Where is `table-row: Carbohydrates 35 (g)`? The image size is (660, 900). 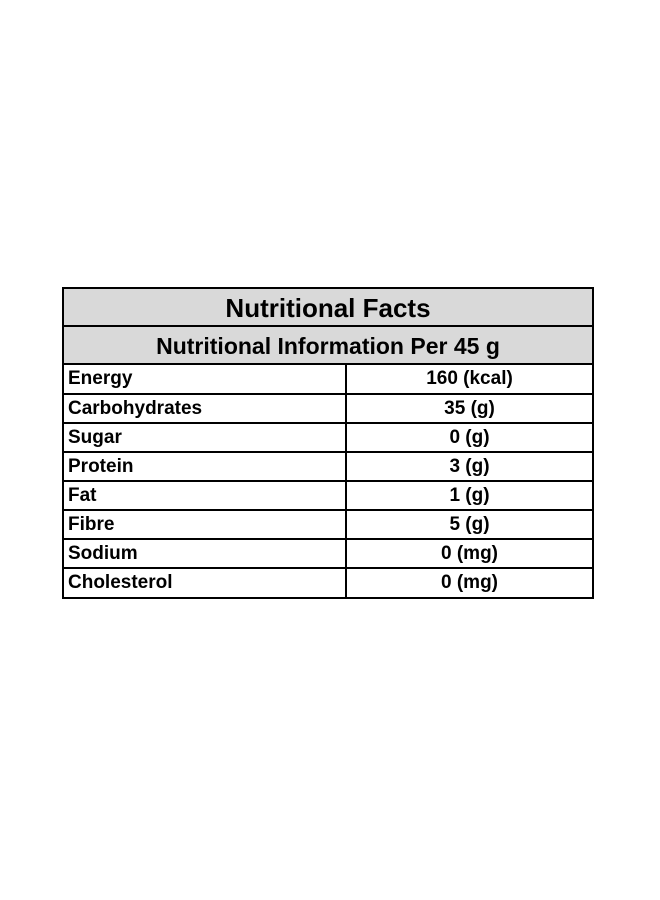 table-row: Carbohydrates 35 (g) is located at coordinates (328, 409).